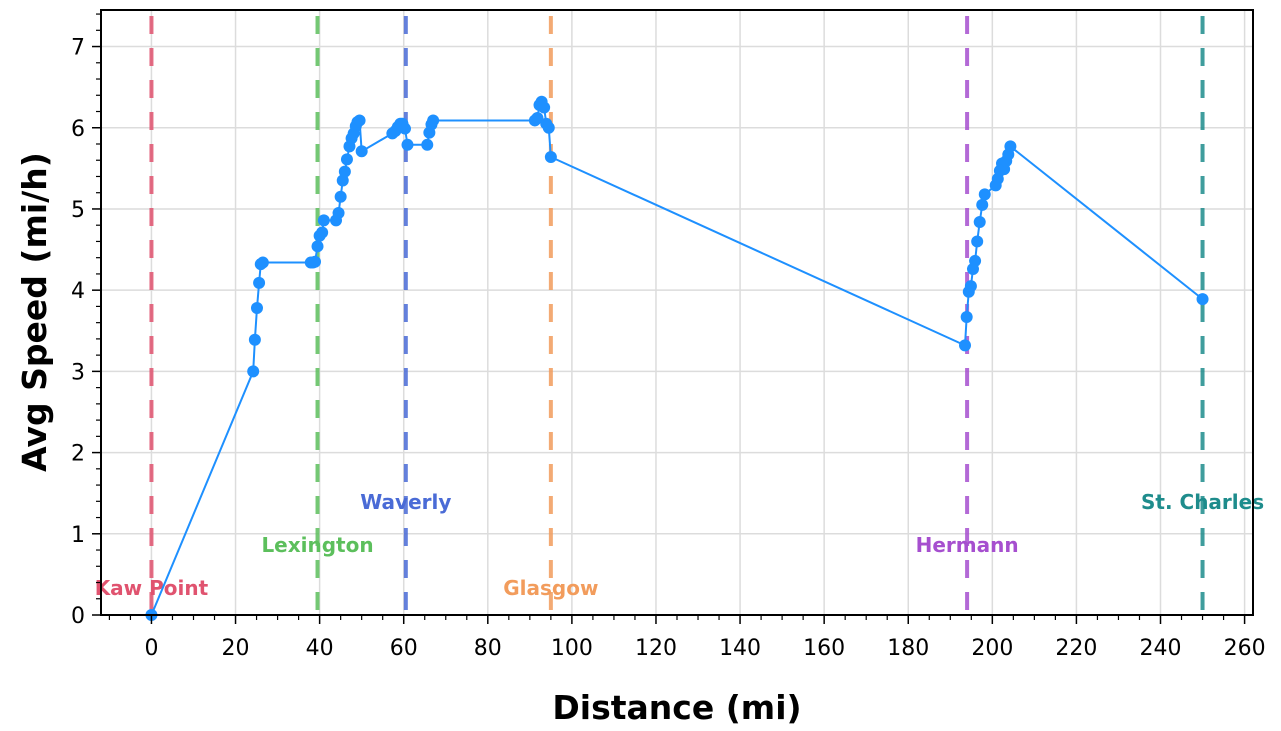 Image resolution: width=1281 pixels, height=731 pixels. I want to click on x-tick-label: 60, so click(404, 648).